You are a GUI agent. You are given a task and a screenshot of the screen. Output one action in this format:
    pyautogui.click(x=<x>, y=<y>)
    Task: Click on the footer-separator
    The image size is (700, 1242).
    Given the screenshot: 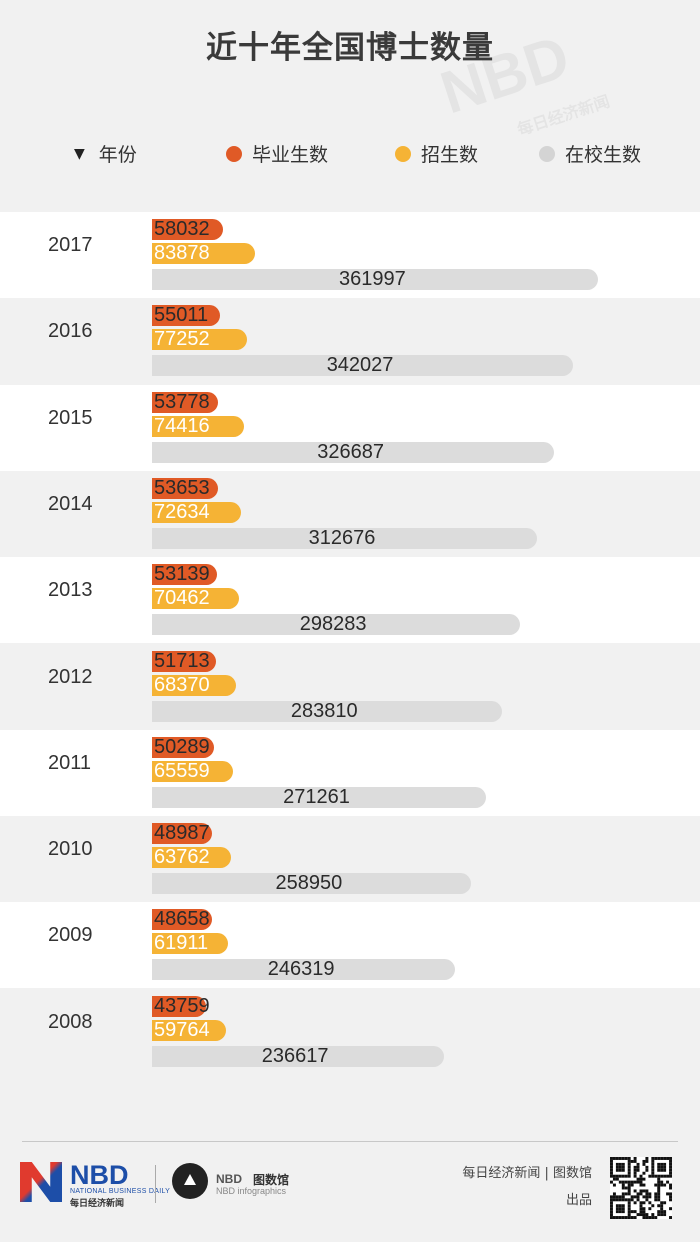 What is the action you would take?
    pyautogui.click(x=155, y=1184)
    